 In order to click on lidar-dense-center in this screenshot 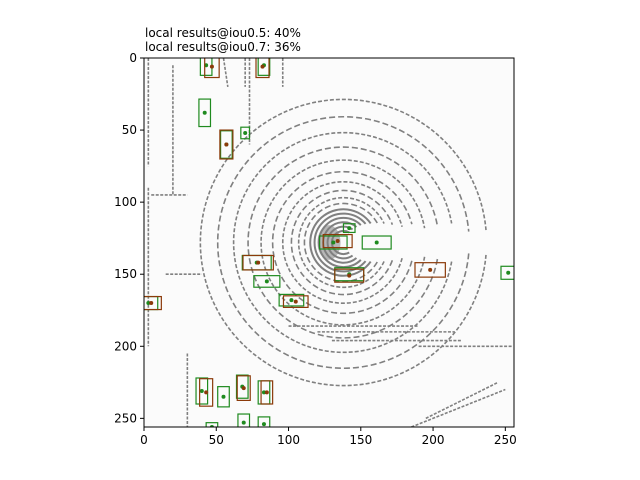, I will do `click(329, 242)`.